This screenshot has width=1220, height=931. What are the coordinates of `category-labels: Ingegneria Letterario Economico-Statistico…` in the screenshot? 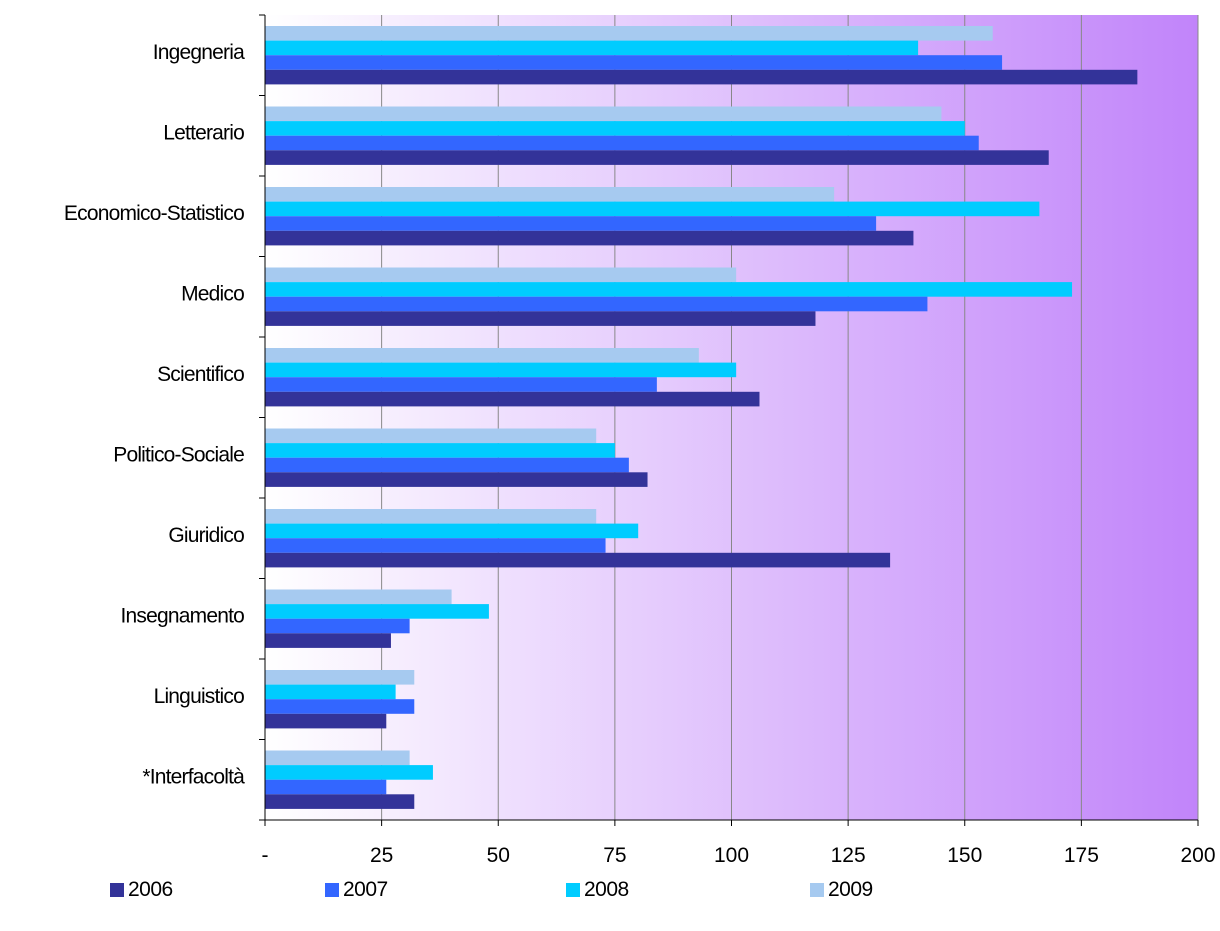 It's located at (155, 415).